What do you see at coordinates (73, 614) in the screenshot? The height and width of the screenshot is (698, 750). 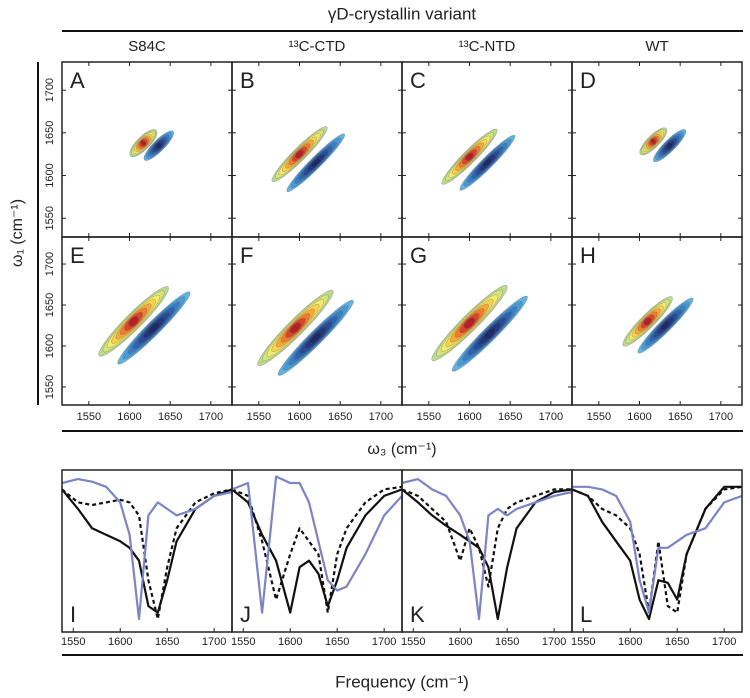 I see `panel-letter: I` at bounding box center [73, 614].